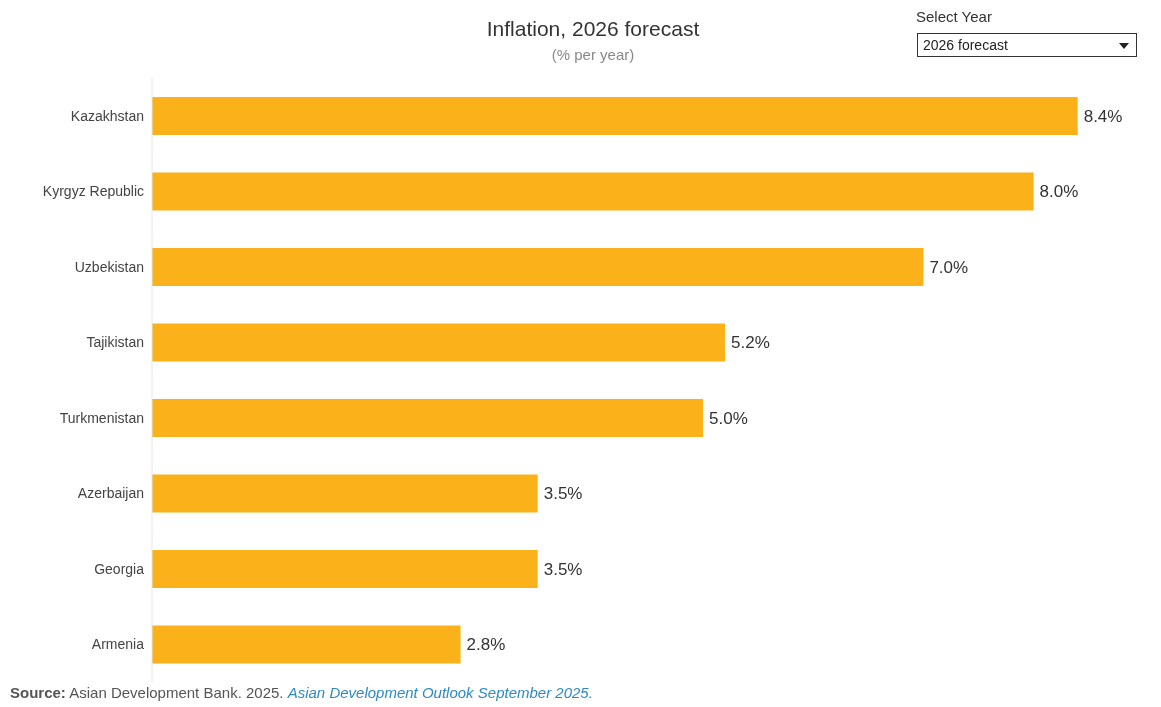 The image size is (1161, 707). What do you see at coordinates (1059, 192) in the screenshot?
I see `data-label: 8.0%` at bounding box center [1059, 192].